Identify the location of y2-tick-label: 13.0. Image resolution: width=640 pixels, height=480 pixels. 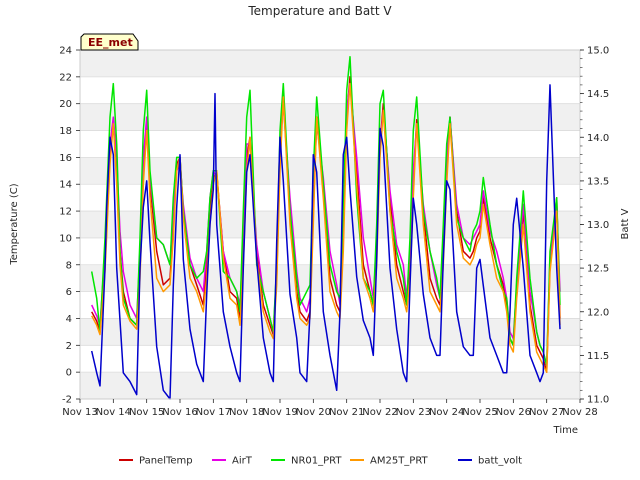
(598, 225).